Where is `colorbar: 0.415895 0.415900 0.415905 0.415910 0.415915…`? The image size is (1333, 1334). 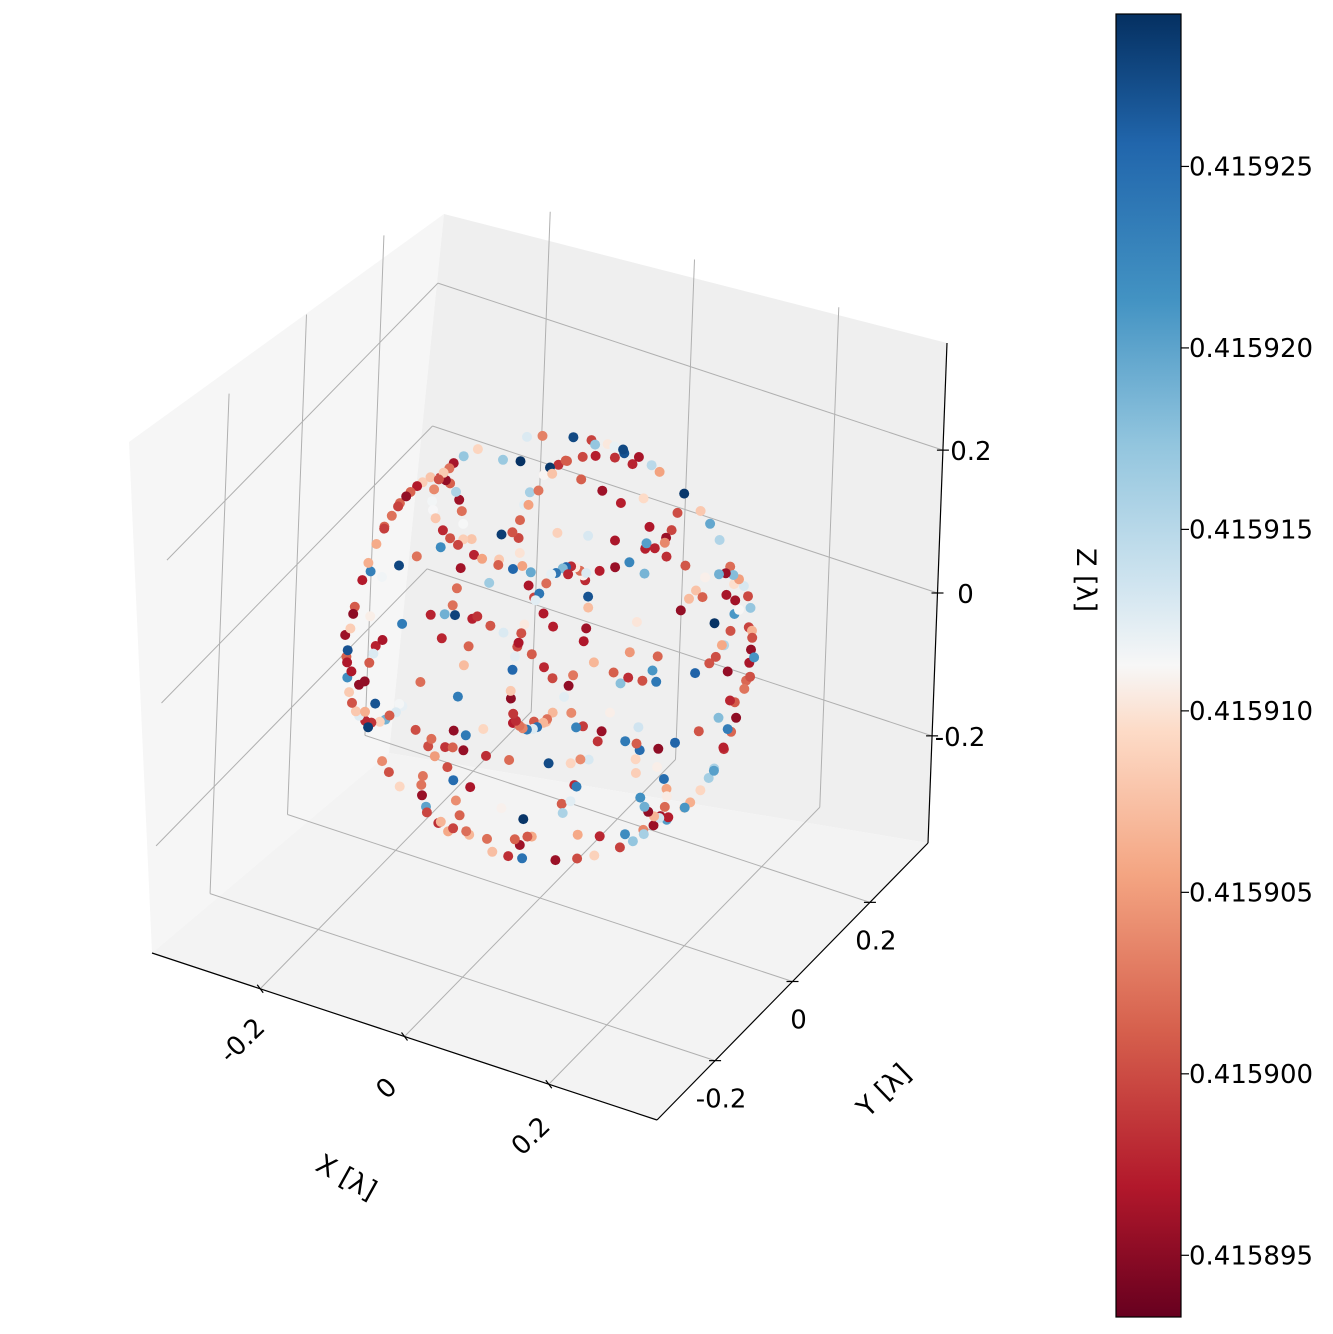 colorbar: 0.415895 0.415900 0.415905 0.415910 0.415915… is located at coordinates (1214, 665).